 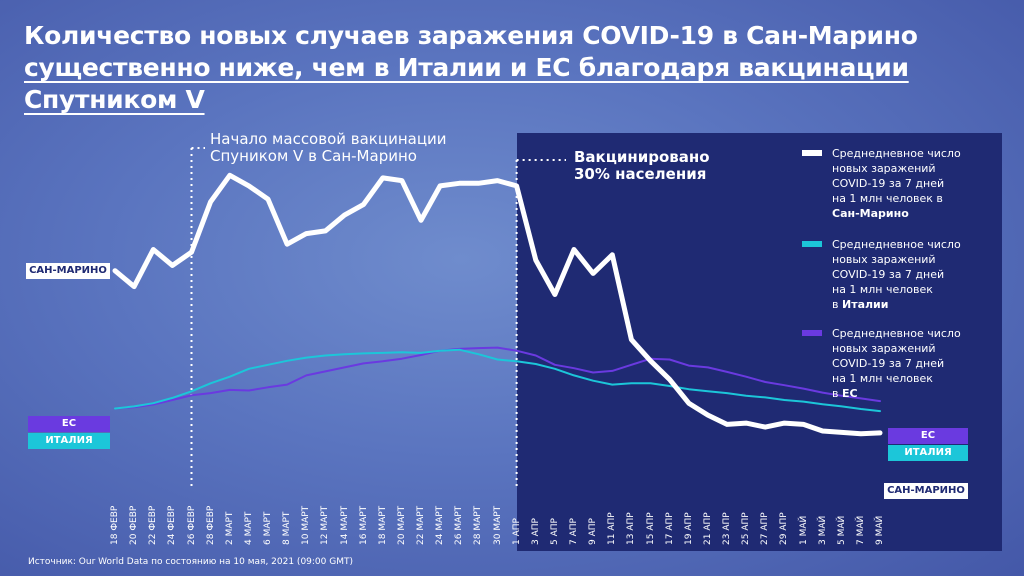 I want to click on tag-eu-right: ЕС, so click(x=928, y=436).